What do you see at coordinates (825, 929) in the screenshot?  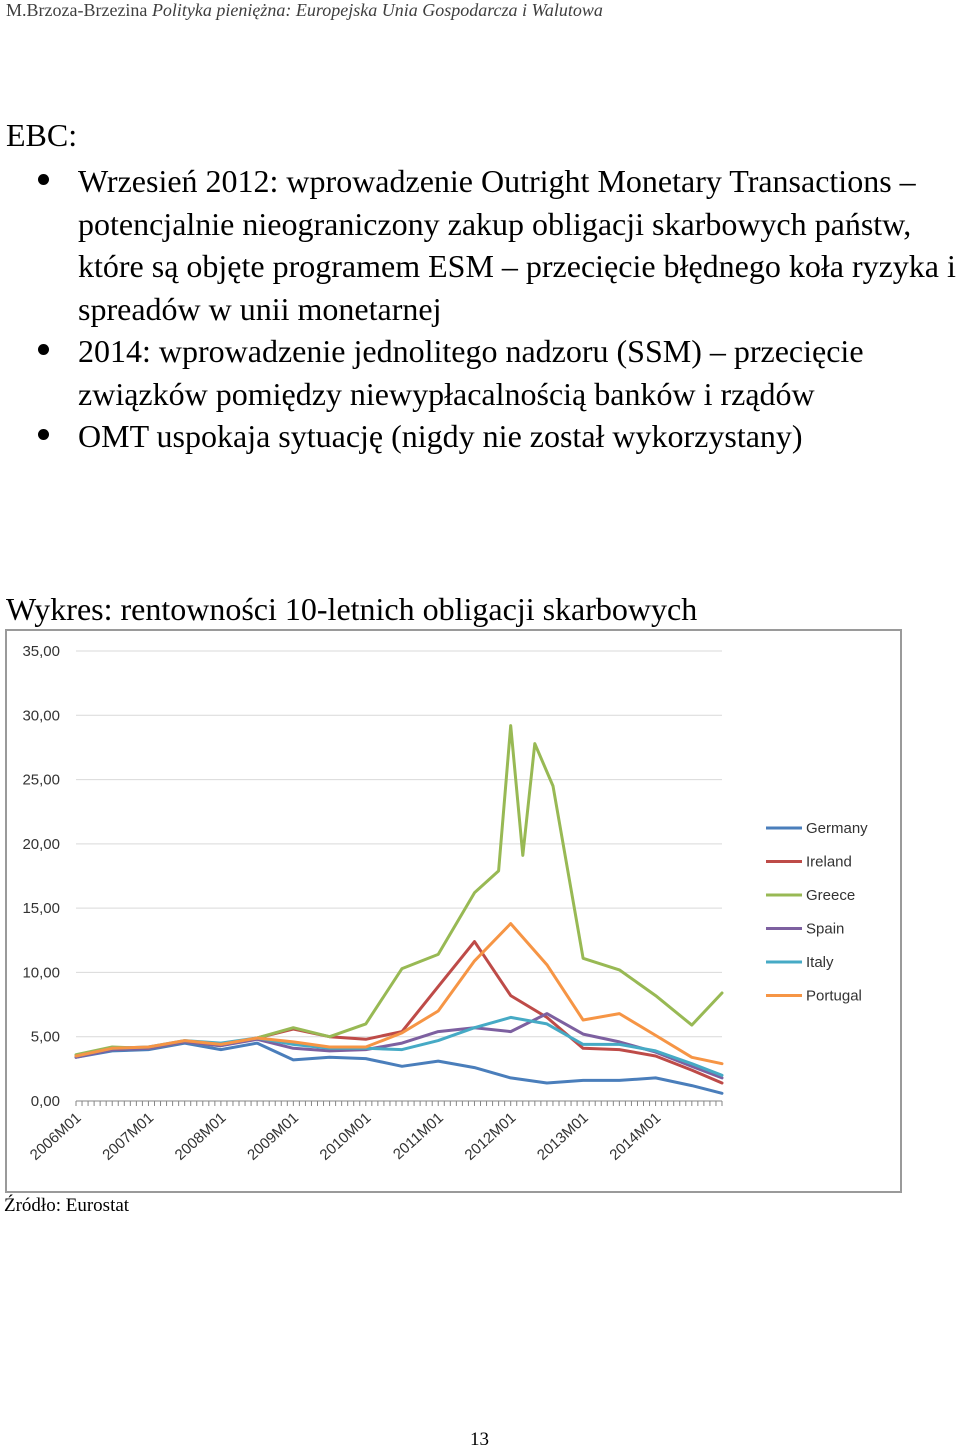 I see `legend-label: Spain` at bounding box center [825, 929].